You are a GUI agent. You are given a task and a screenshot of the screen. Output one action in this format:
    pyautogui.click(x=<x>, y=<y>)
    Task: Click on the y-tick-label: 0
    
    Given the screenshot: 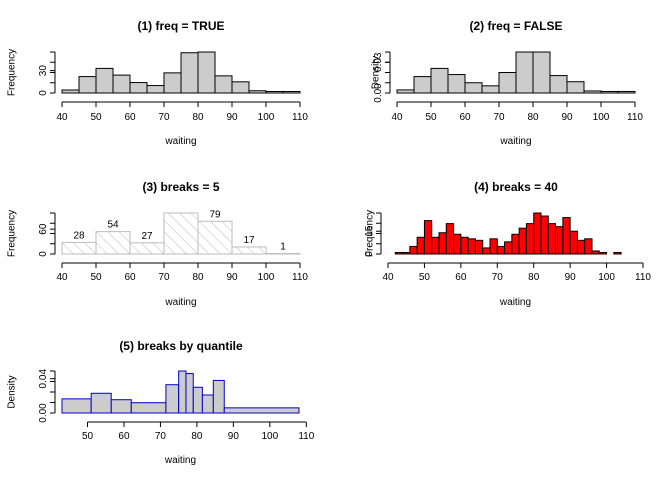 What is the action you would take?
    pyautogui.click(x=369, y=254)
    